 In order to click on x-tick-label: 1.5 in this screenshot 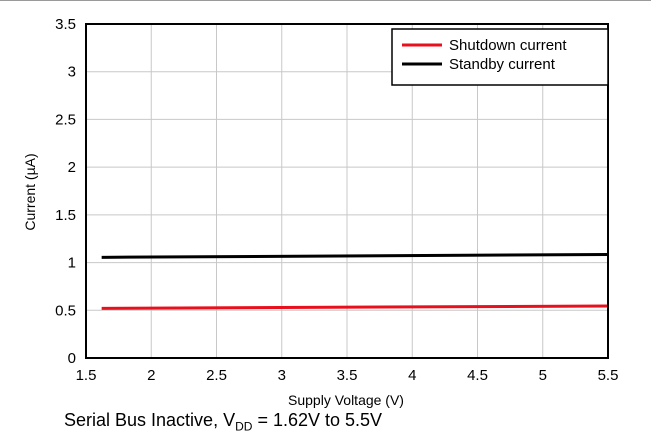, I will do `click(86, 375)`.